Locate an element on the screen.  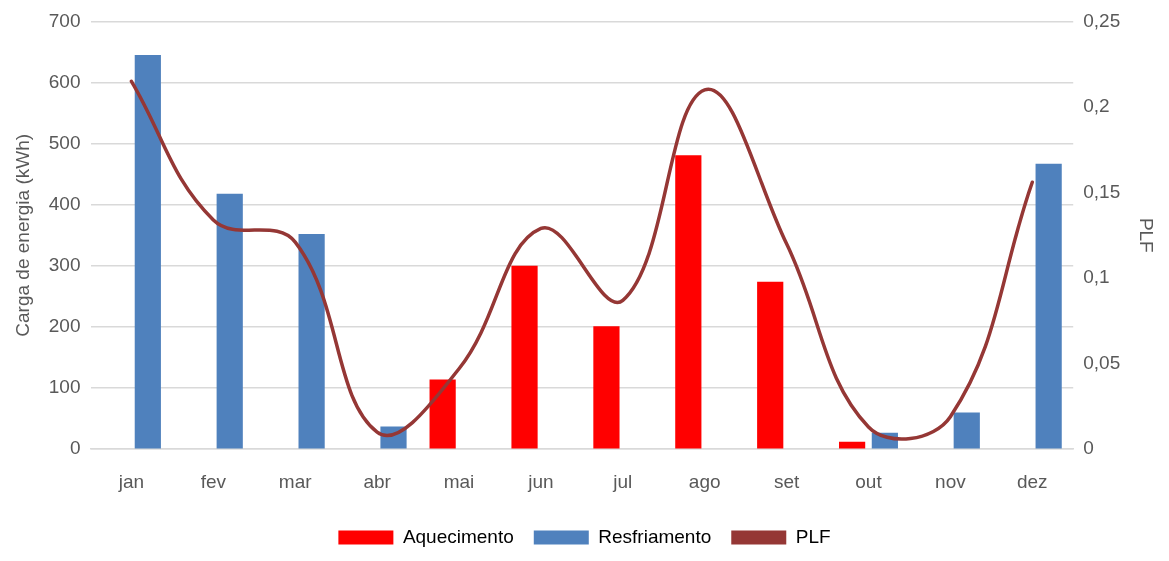
y-tick-label: 700 is located at coordinates (64, 20).